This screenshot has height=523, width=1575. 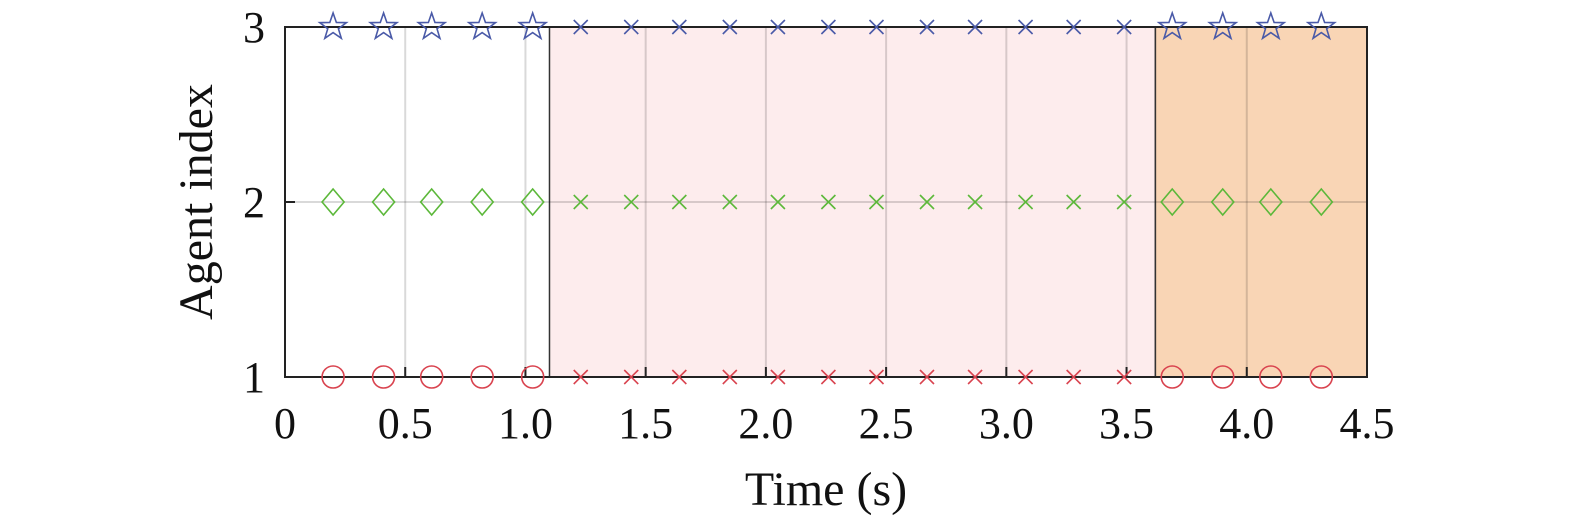 I want to click on x-tick-label: 0, so click(x=285, y=423).